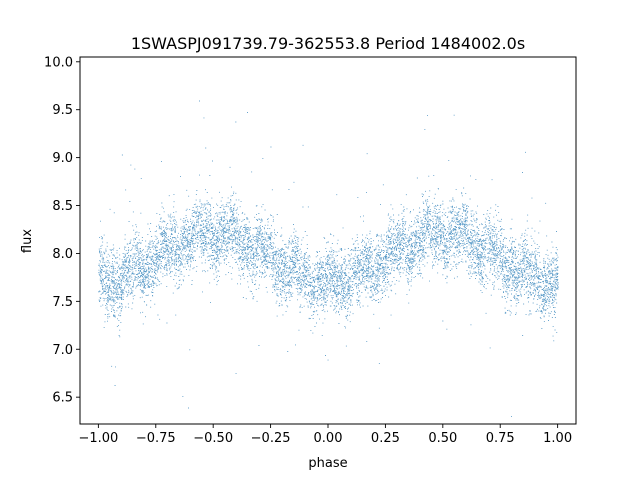 This screenshot has height=480, width=640. Describe the element at coordinates (442, 438) in the screenshot. I see `x-tick-label: 0.50` at that location.